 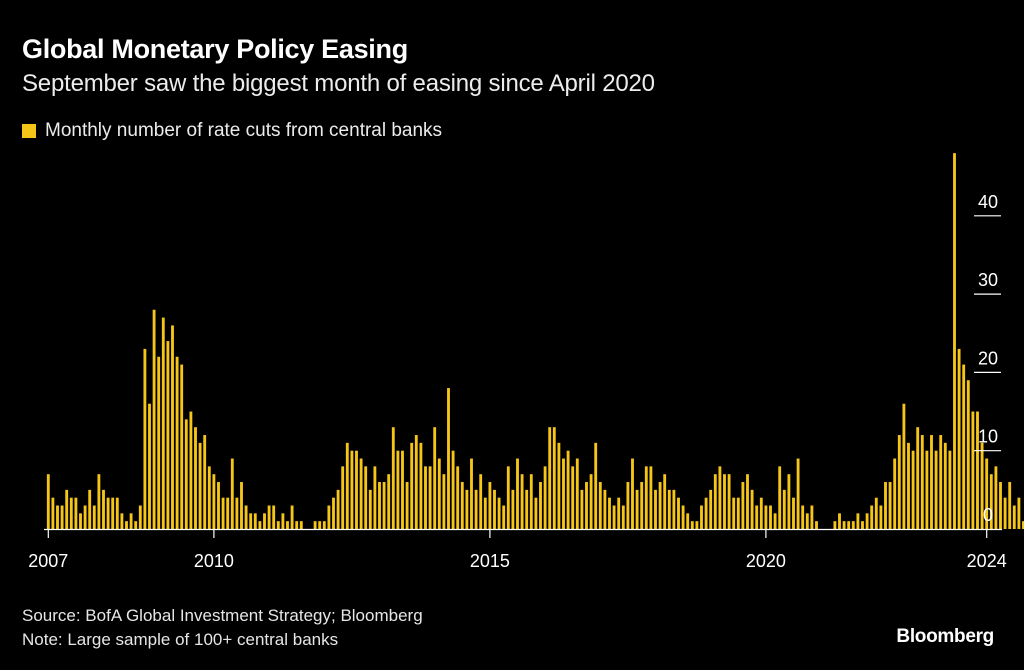 What do you see at coordinates (48, 561) in the screenshot?
I see `x-tick-label: 2007` at bounding box center [48, 561].